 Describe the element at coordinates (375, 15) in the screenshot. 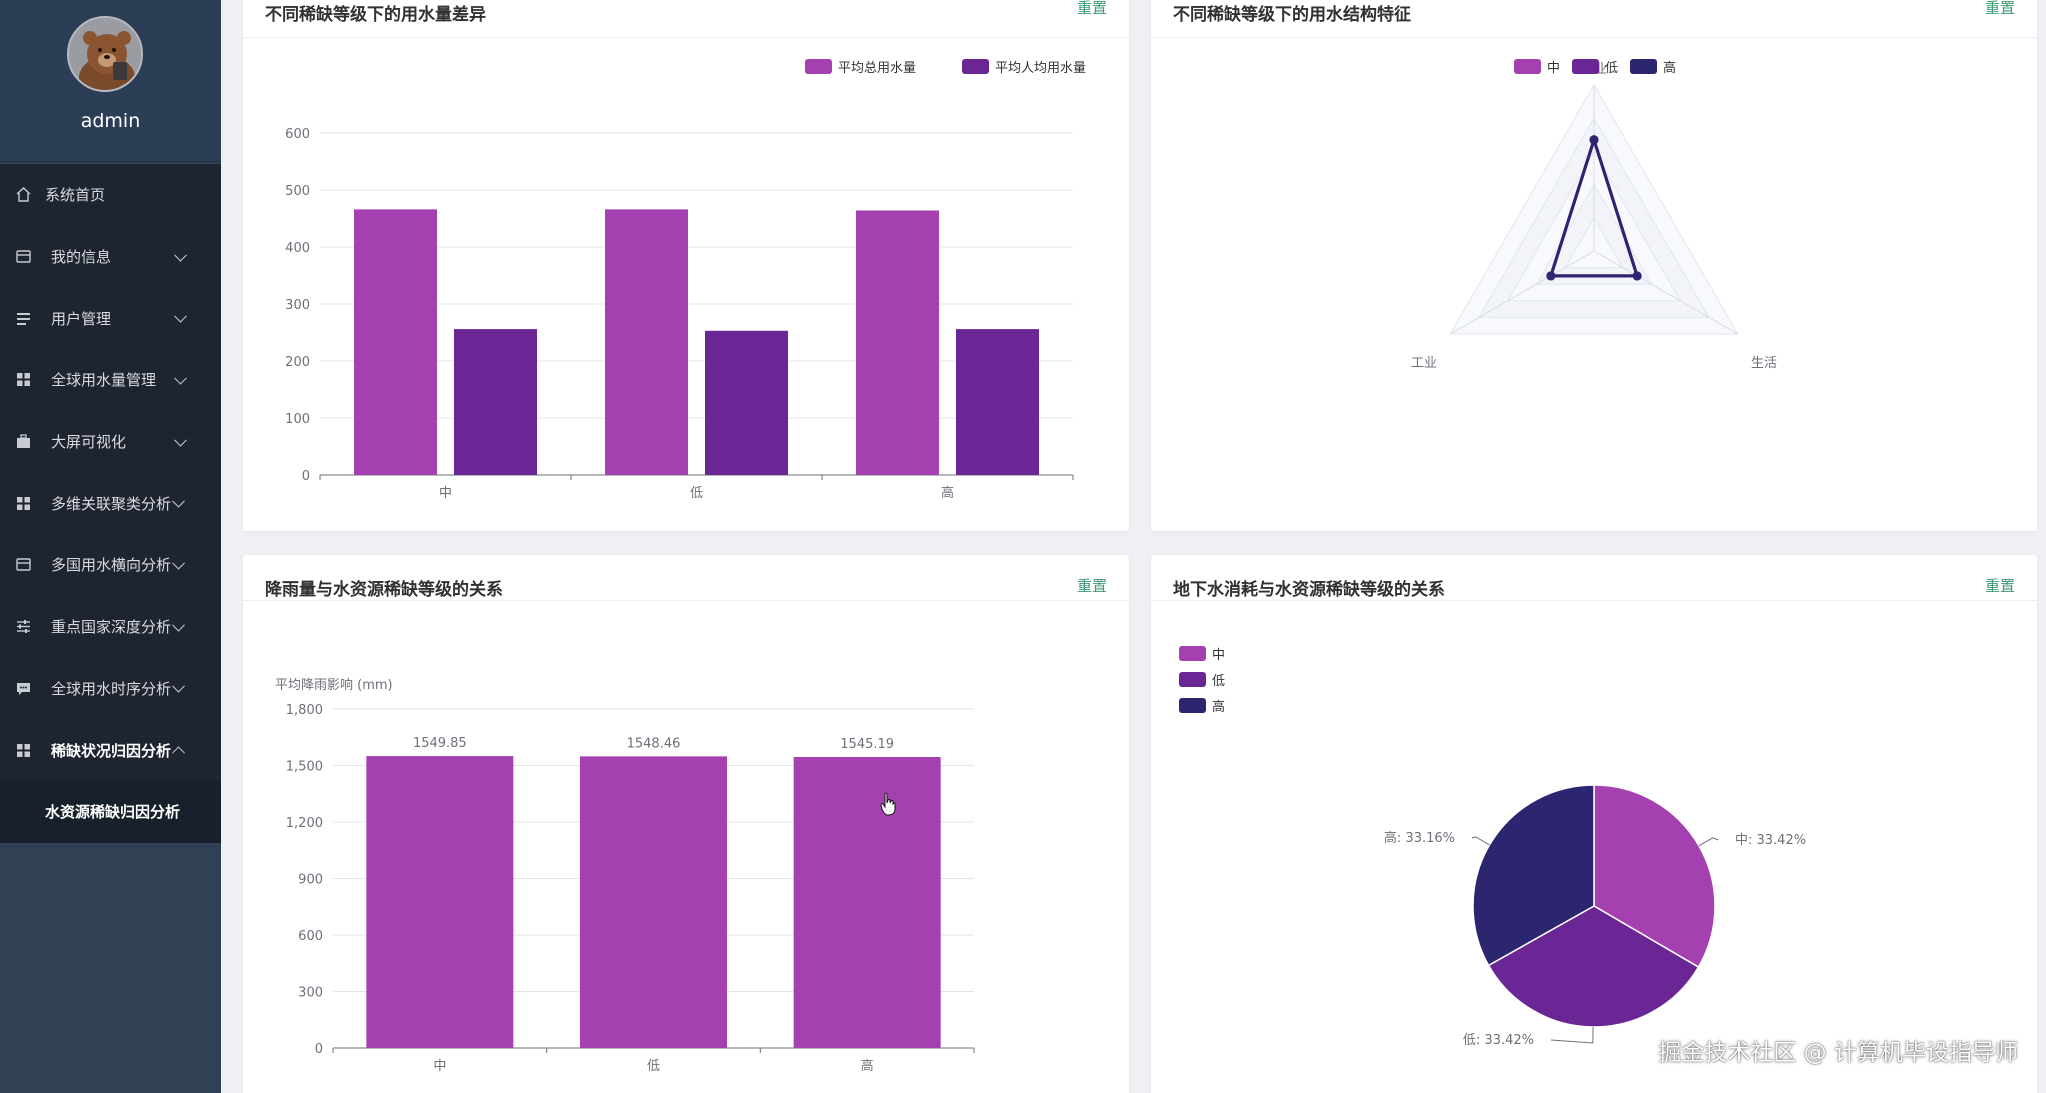

I see `card-title: 不同稀缺等级下的用水量差异` at that location.